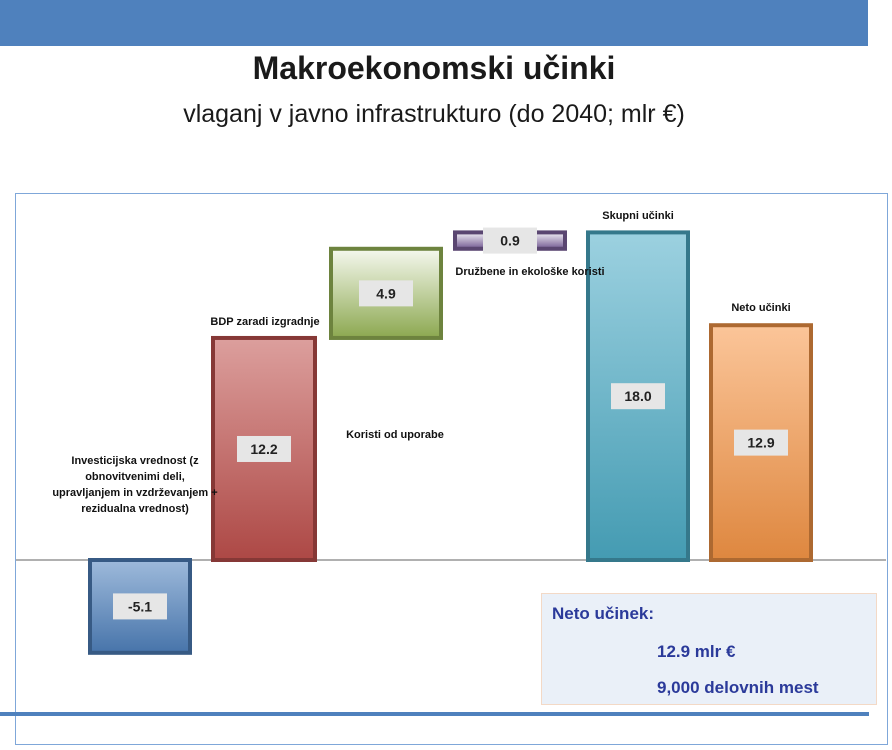 The height and width of the screenshot is (750, 892). What do you see at coordinates (395, 435) in the screenshot?
I see `category-label-use-benefits: Koristi od uporabe` at bounding box center [395, 435].